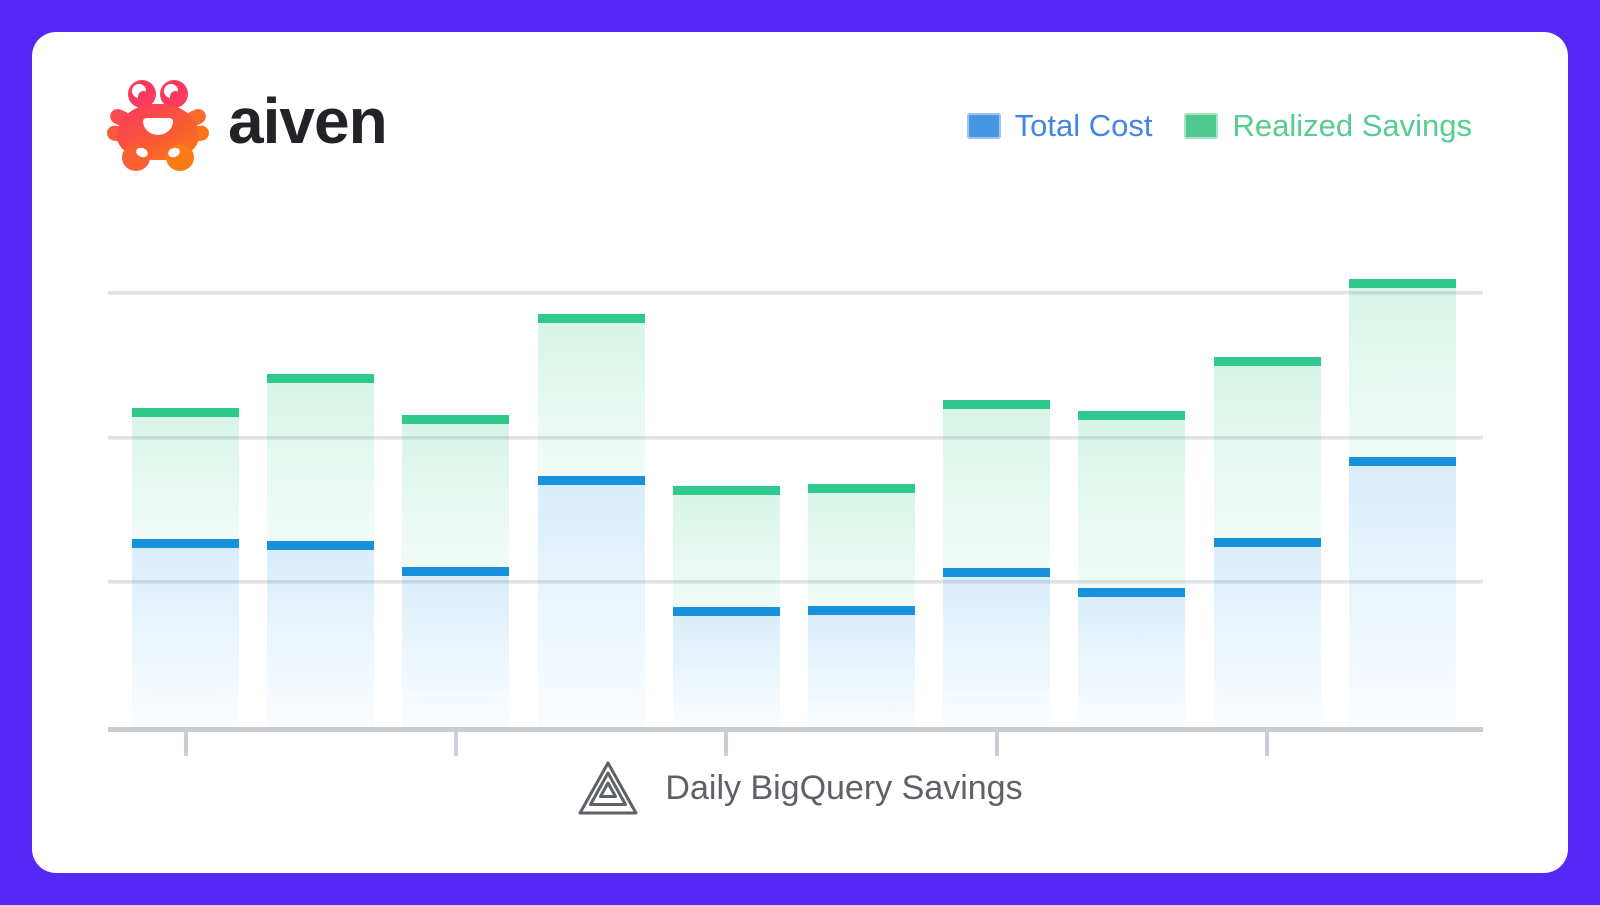 The width and height of the screenshot is (1600, 905). Describe the element at coordinates (1352, 125) in the screenshot. I see `realized-savings-legend-label: Realized Savings` at that location.